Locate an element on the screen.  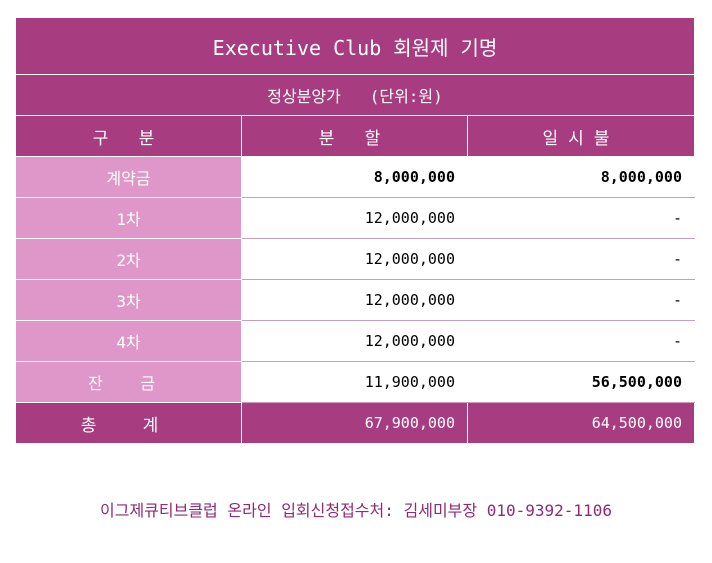
table-row: 잔 금 11,900,000 56,500,000 is located at coordinates (355, 382).